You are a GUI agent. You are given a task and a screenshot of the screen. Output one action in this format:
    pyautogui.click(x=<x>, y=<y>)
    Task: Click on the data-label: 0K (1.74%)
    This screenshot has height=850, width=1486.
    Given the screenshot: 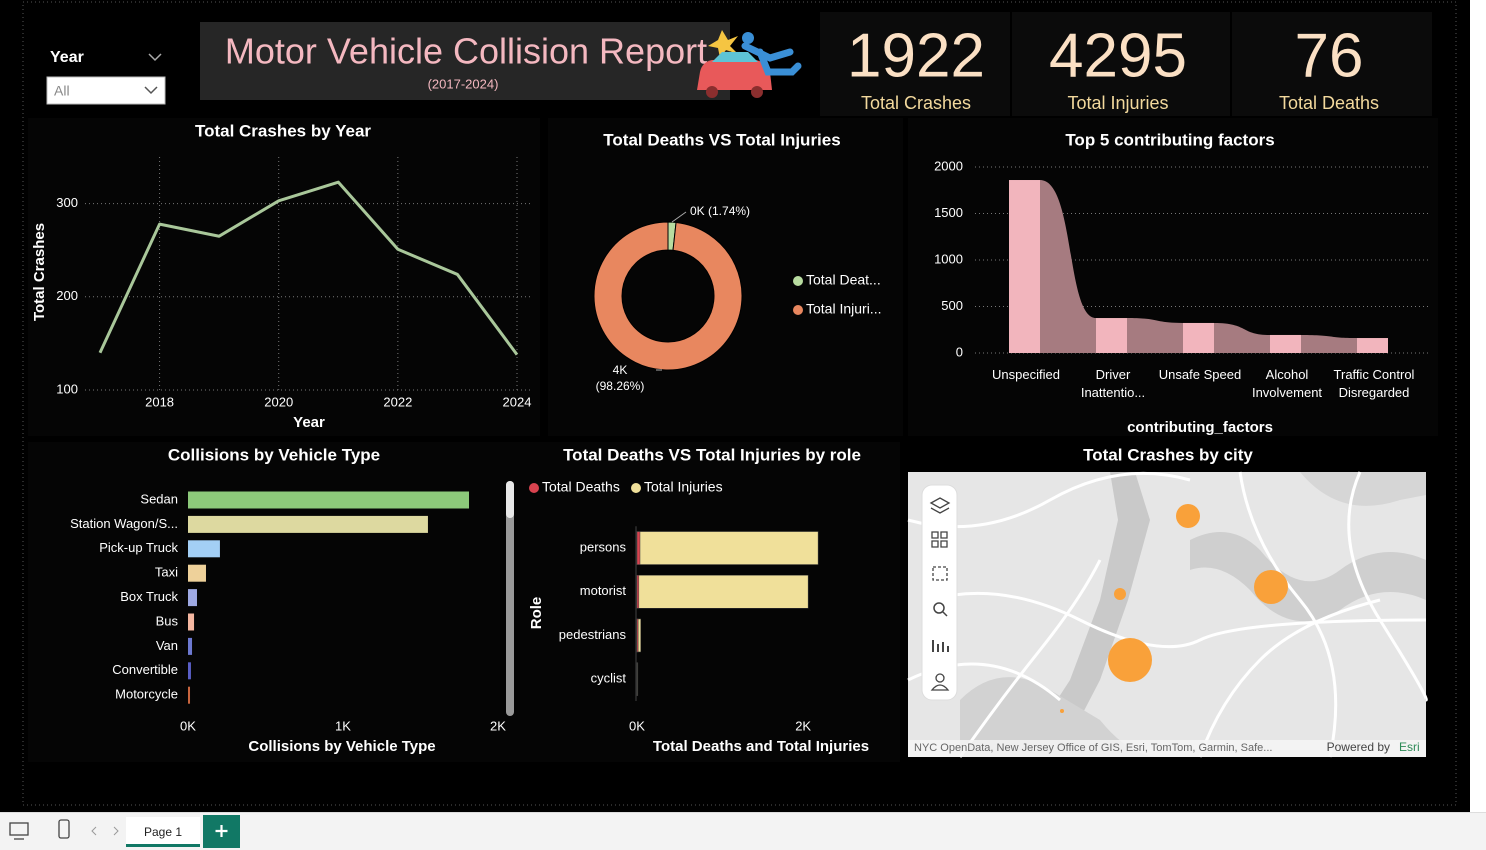 What is the action you would take?
    pyautogui.click(x=720, y=211)
    